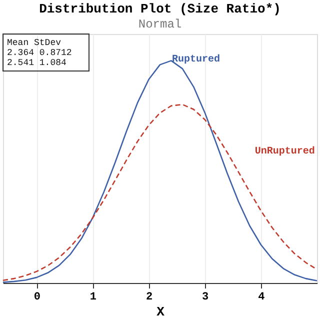  Describe the element at coordinates (160, 25) in the screenshot. I see `chart-subtitle: Normal` at that location.